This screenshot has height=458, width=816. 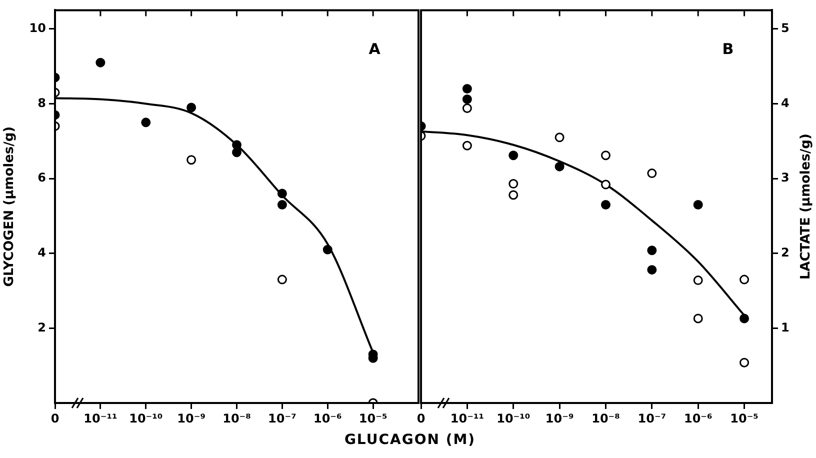 I want to click on annotation: A, so click(x=374, y=49).